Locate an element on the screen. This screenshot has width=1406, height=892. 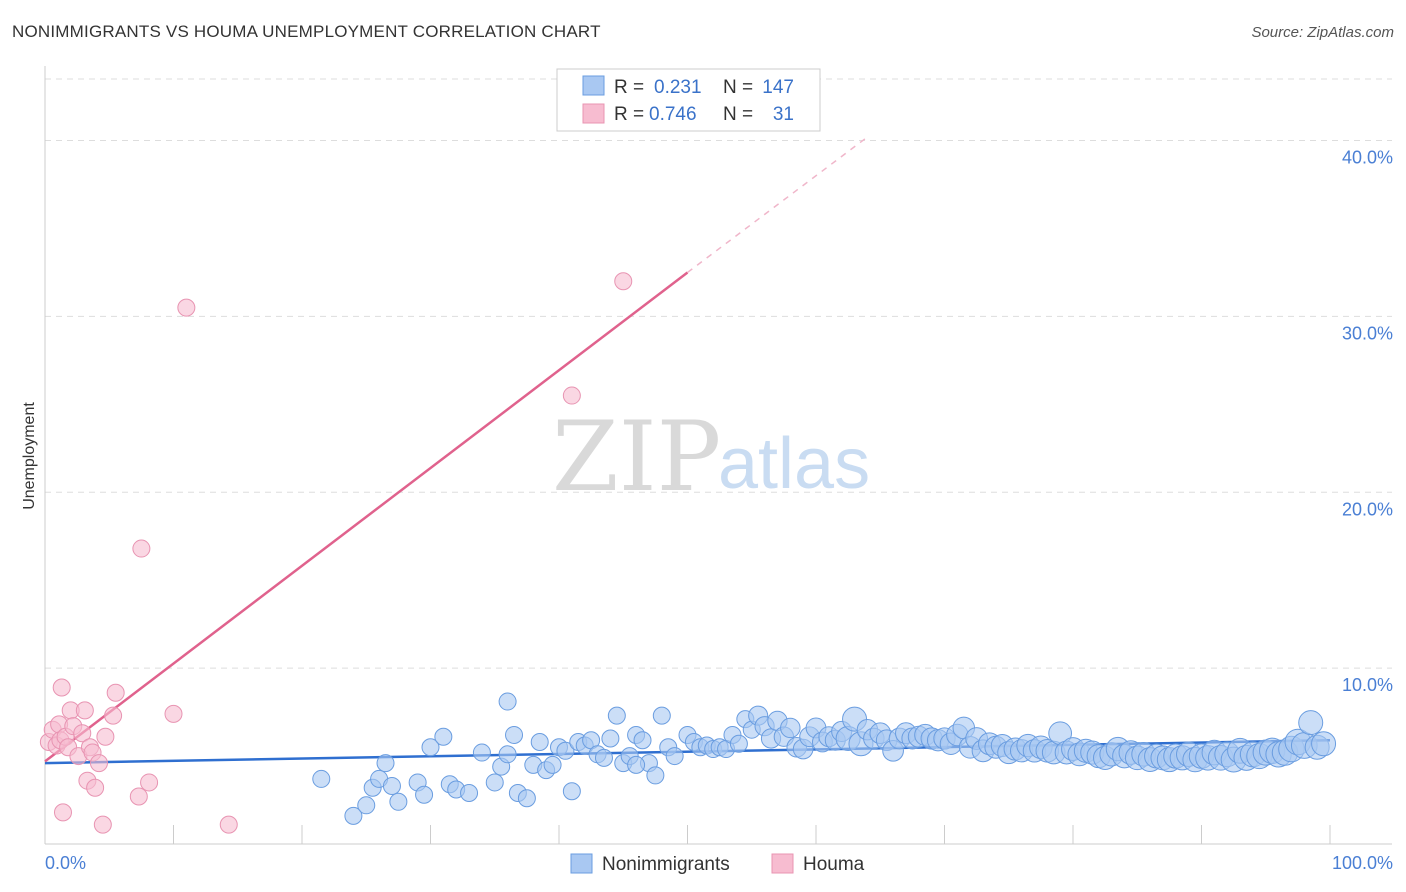
legend-n-label-2: N = is located at coordinates (738, 114).